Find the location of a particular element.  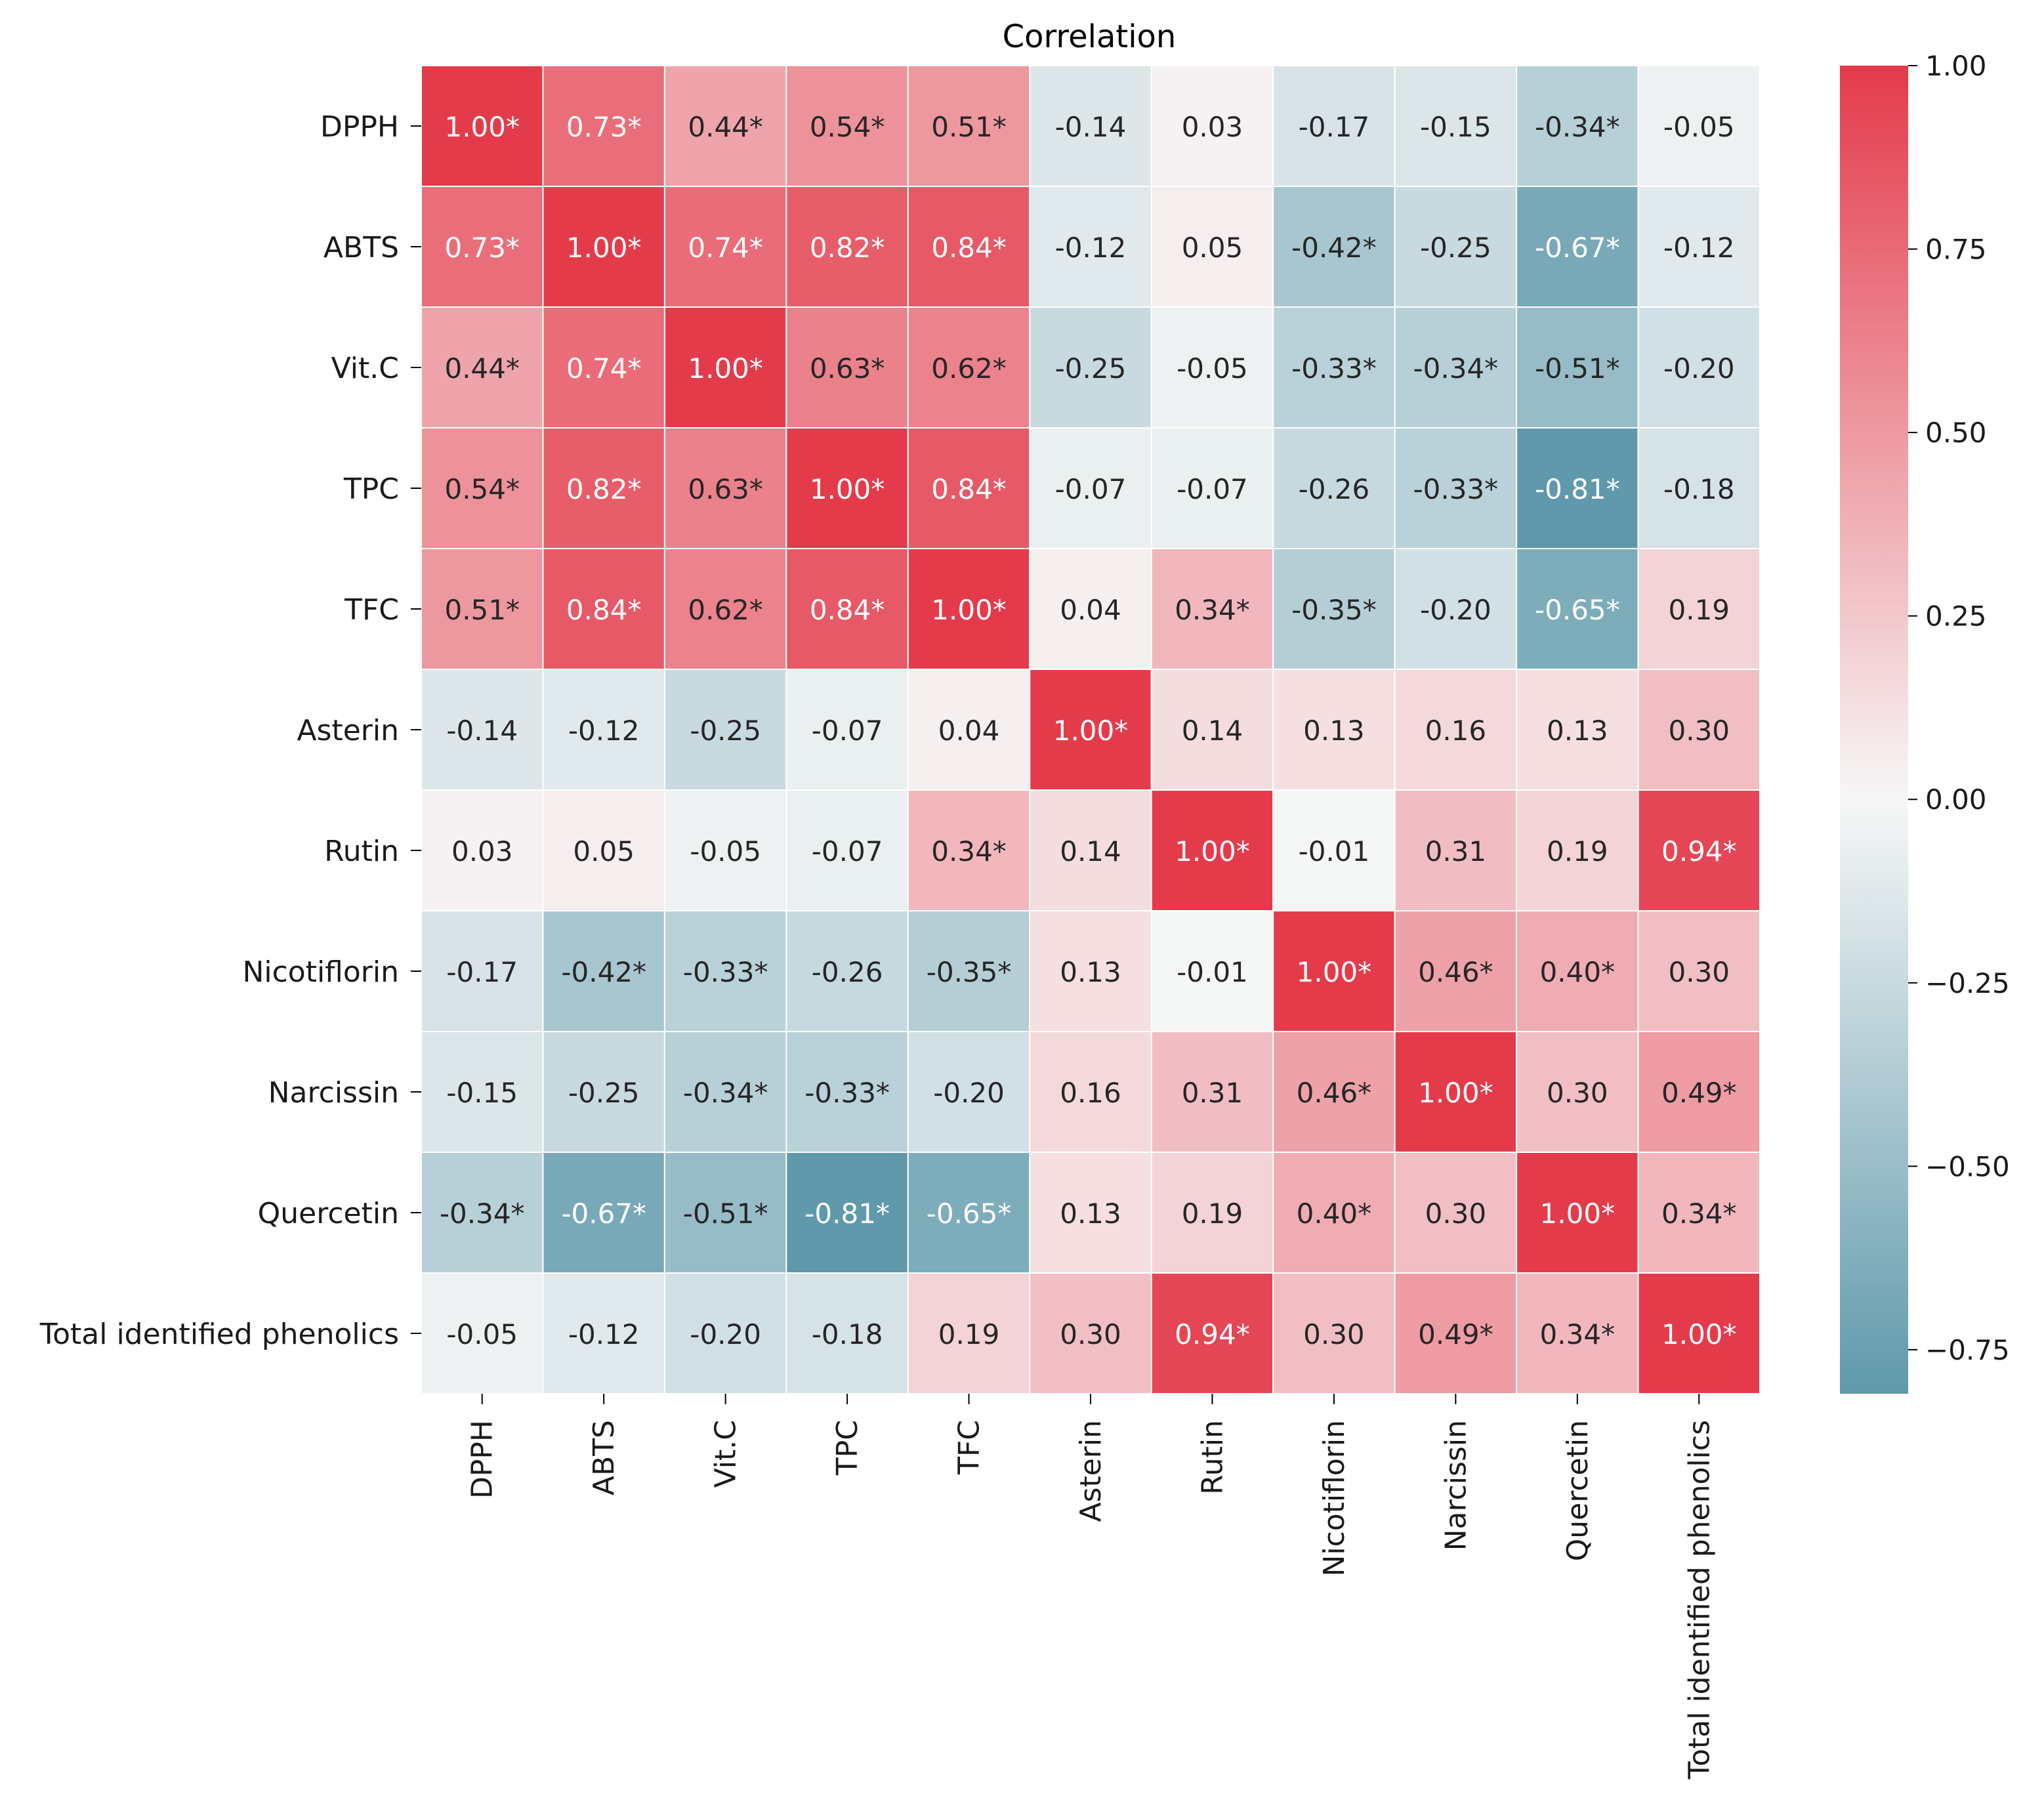

cell-label: -0.34* is located at coordinates (1456, 368).